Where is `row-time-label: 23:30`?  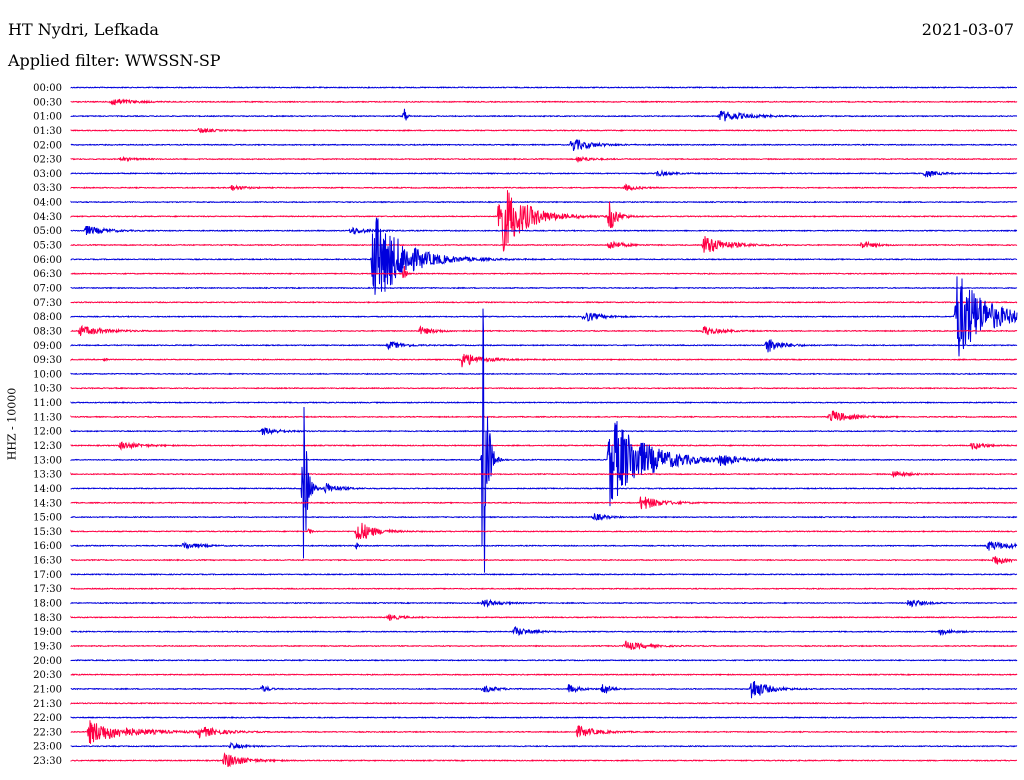 row-time-label: 23:30 is located at coordinates (47, 761).